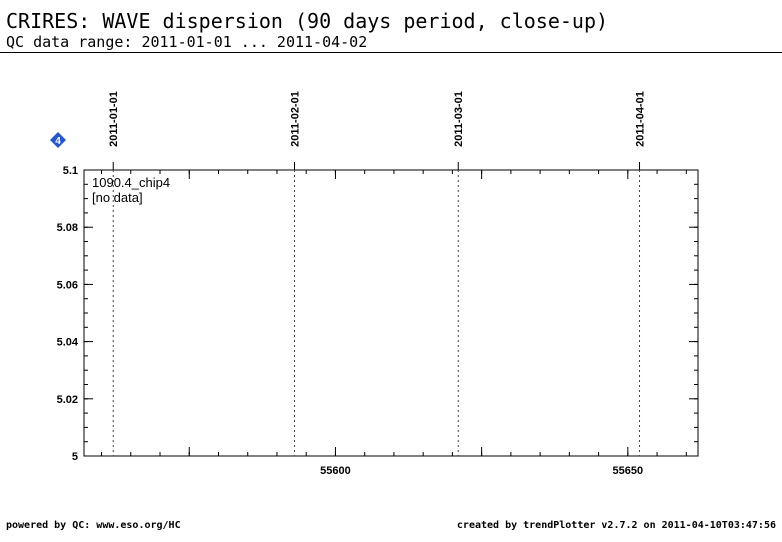  I want to click on marker-diamond, so click(58, 140).